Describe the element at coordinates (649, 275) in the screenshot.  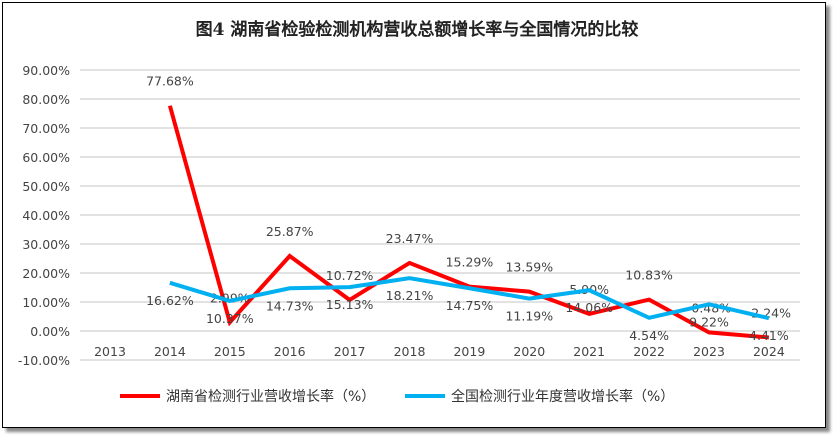
I see `data-label: 10.83%` at that location.